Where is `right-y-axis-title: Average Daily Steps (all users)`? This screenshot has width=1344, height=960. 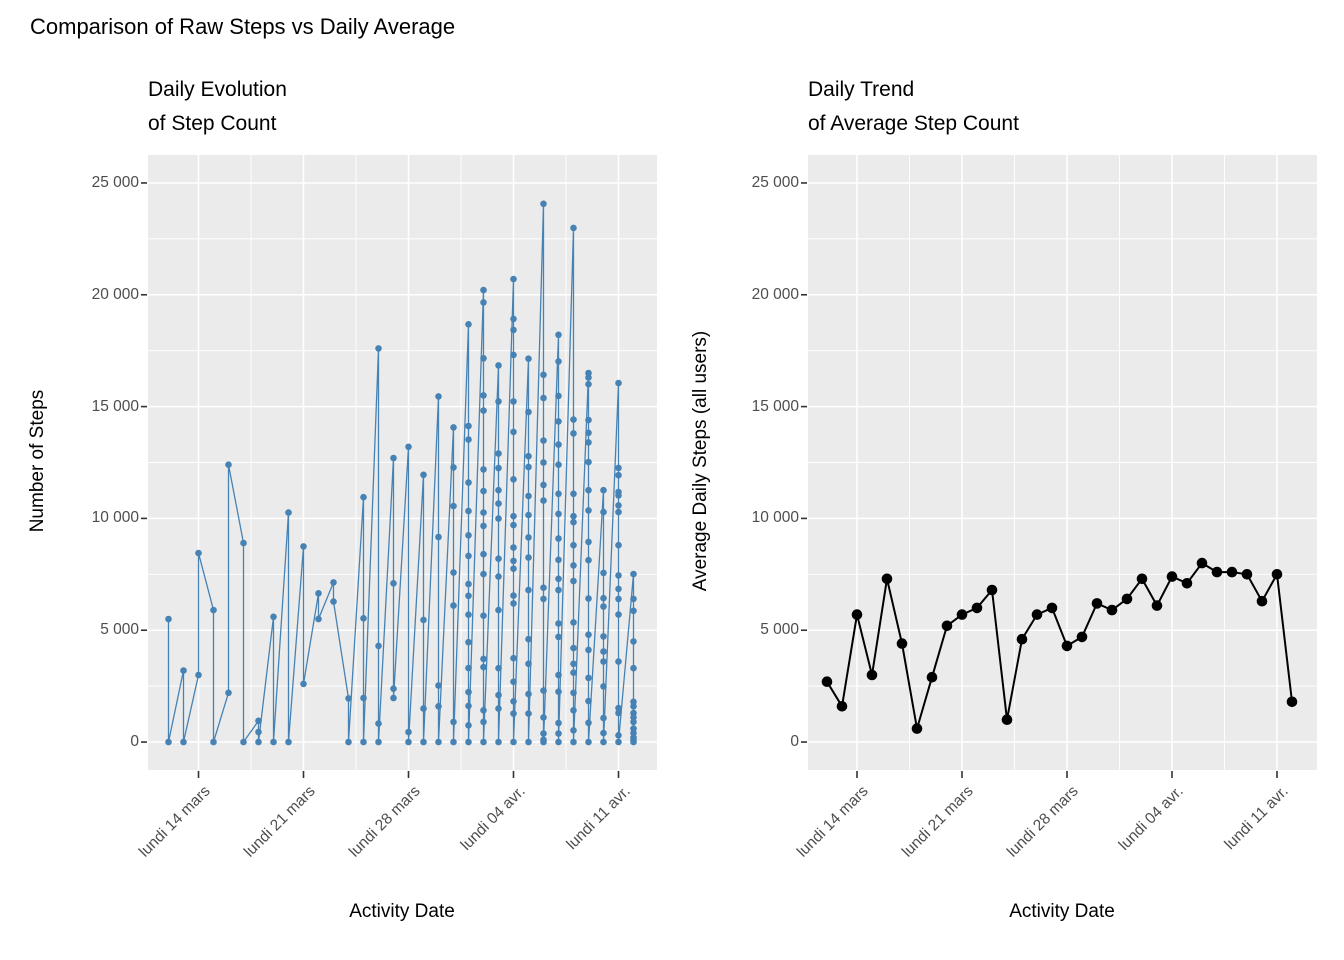 right-y-axis-title: Average Daily Steps (all users) is located at coordinates (700, 461).